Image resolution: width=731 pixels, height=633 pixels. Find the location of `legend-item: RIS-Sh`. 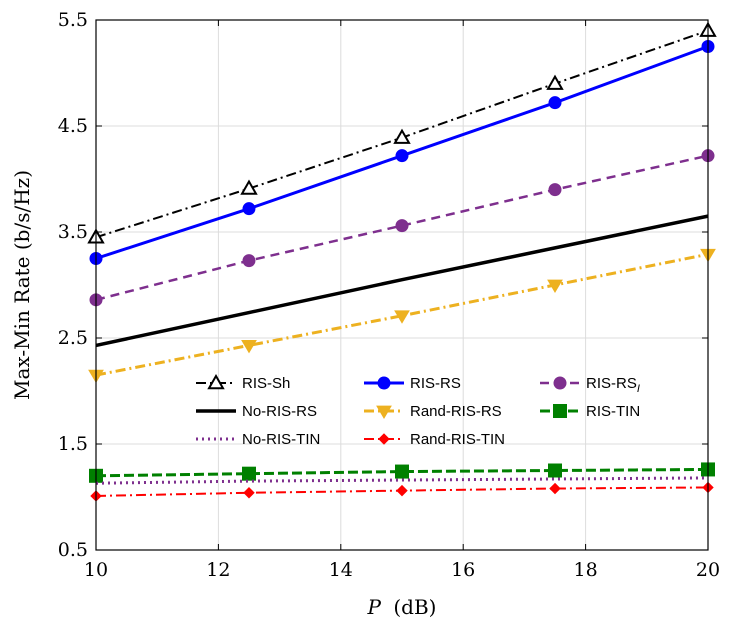

legend-item: RIS-Sh is located at coordinates (243, 382).